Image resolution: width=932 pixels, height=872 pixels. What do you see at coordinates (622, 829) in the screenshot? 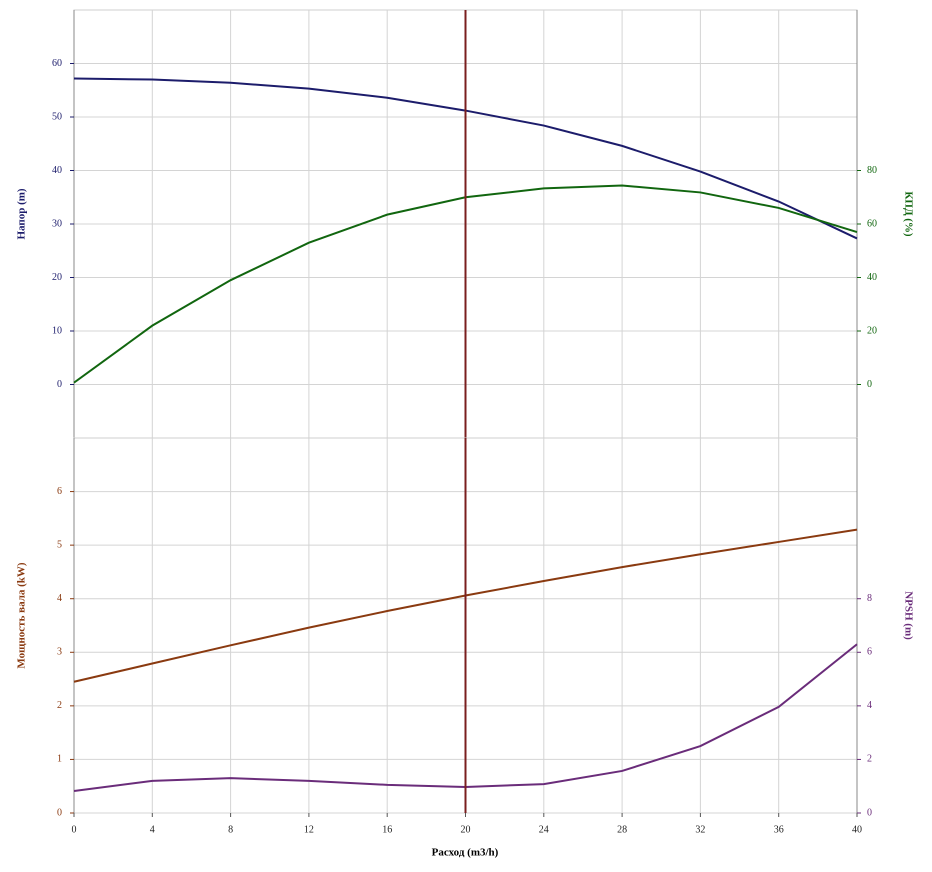
I see `x-tick-label: 28` at bounding box center [622, 829].